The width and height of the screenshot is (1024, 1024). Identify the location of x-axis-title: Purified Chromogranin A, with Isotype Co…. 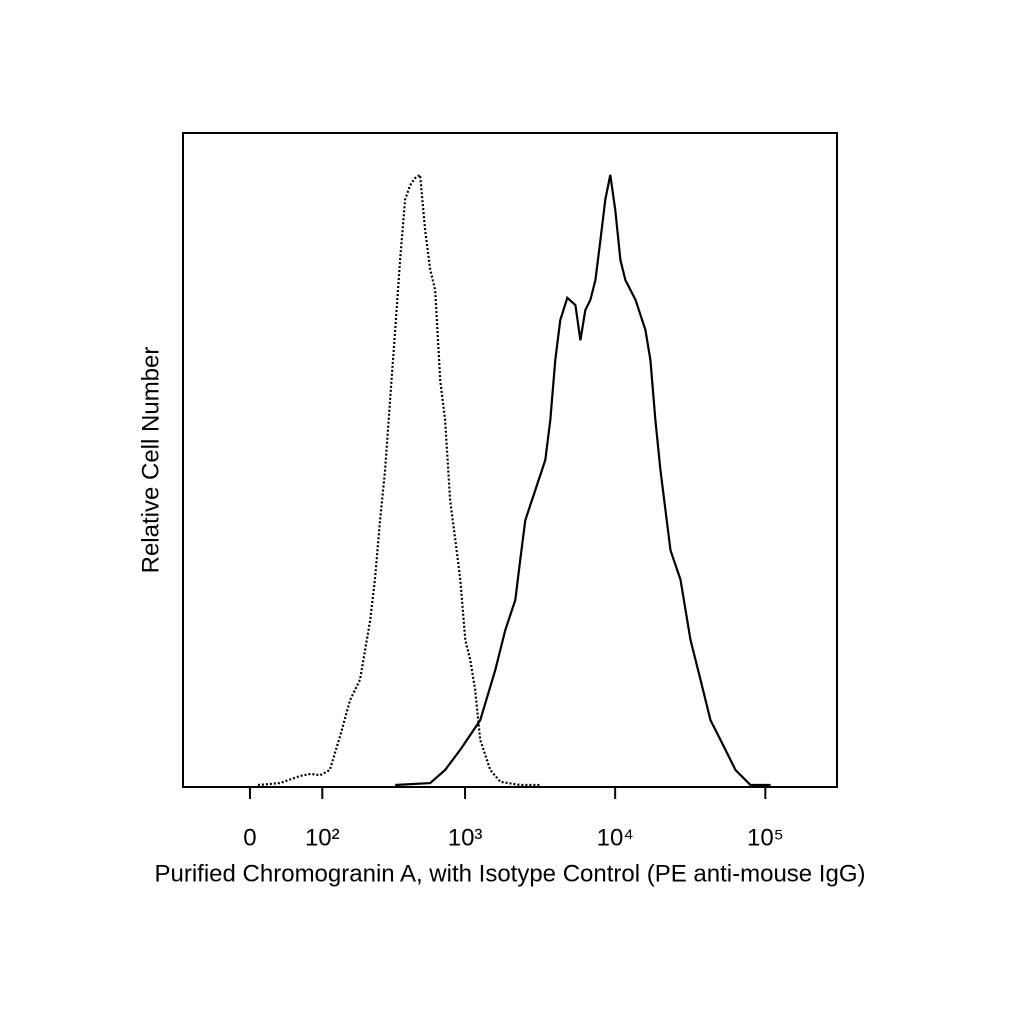
(510, 873).